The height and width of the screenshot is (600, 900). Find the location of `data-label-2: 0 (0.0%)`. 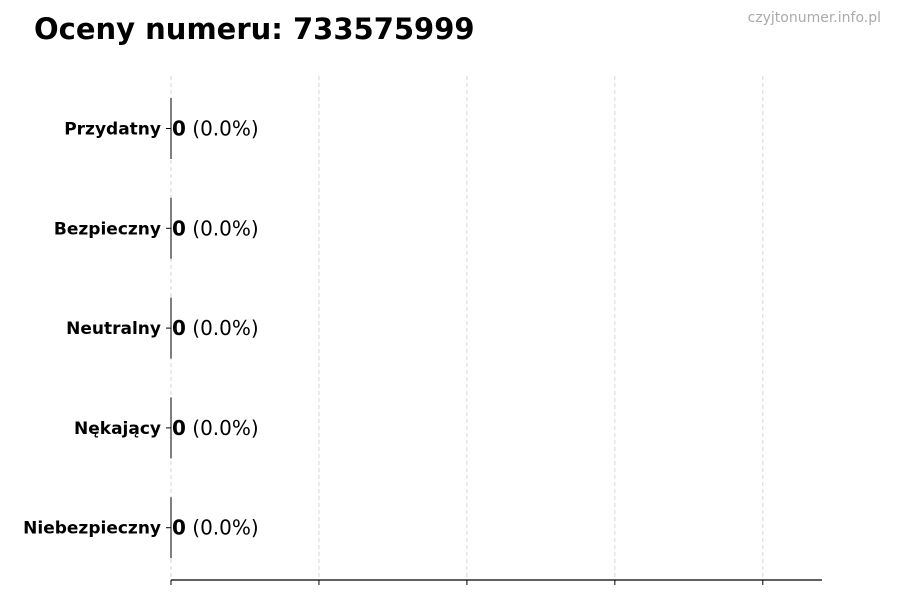

data-label-2: 0 (0.0%) is located at coordinates (215, 328).